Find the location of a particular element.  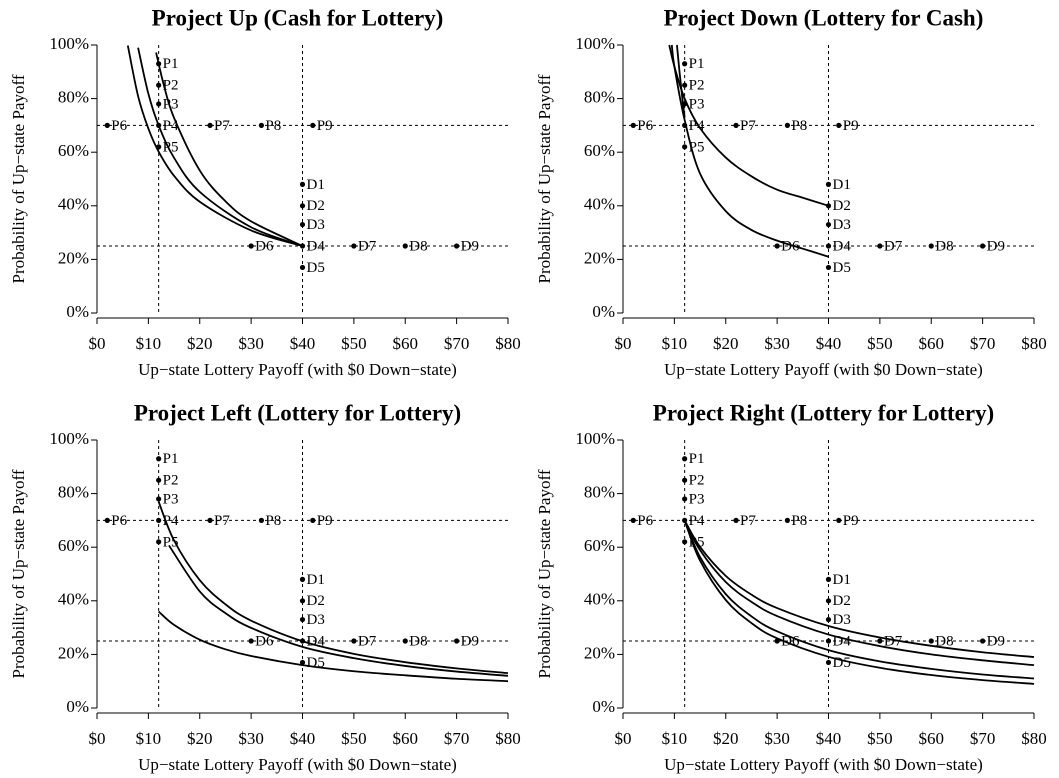

point-label: D9 is located at coordinates (470, 641).